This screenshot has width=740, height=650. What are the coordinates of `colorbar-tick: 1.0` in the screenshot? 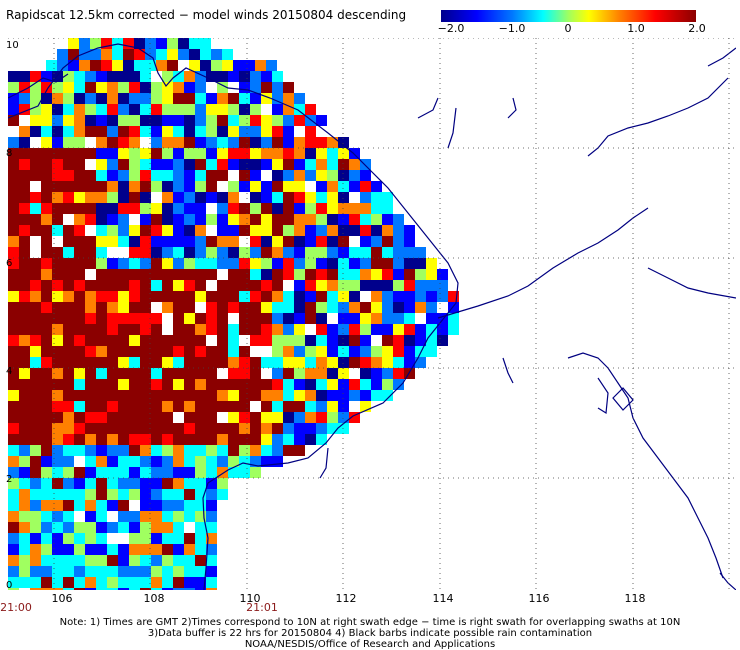 It's located at (636, 28).